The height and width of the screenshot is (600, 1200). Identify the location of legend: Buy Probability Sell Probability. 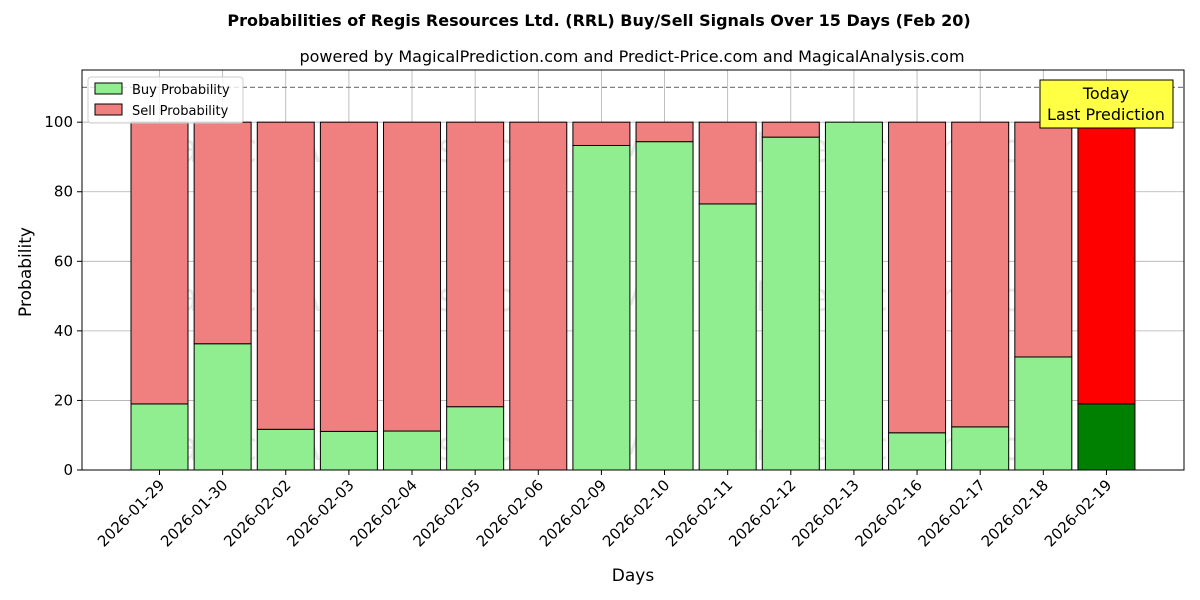
(165, 100).